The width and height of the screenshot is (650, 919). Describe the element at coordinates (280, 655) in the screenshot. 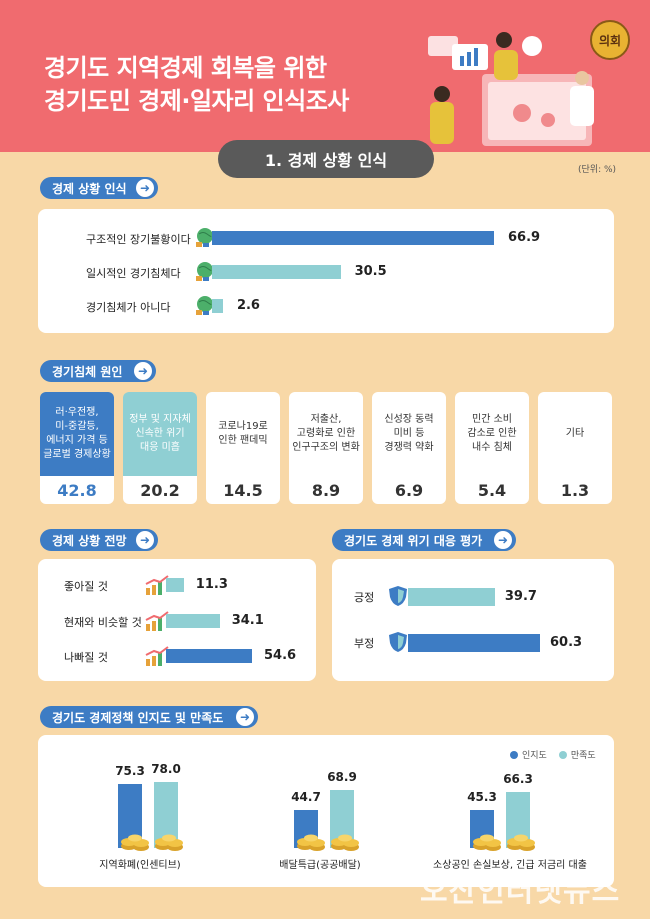

I see `data-label: 54.6` at that location.